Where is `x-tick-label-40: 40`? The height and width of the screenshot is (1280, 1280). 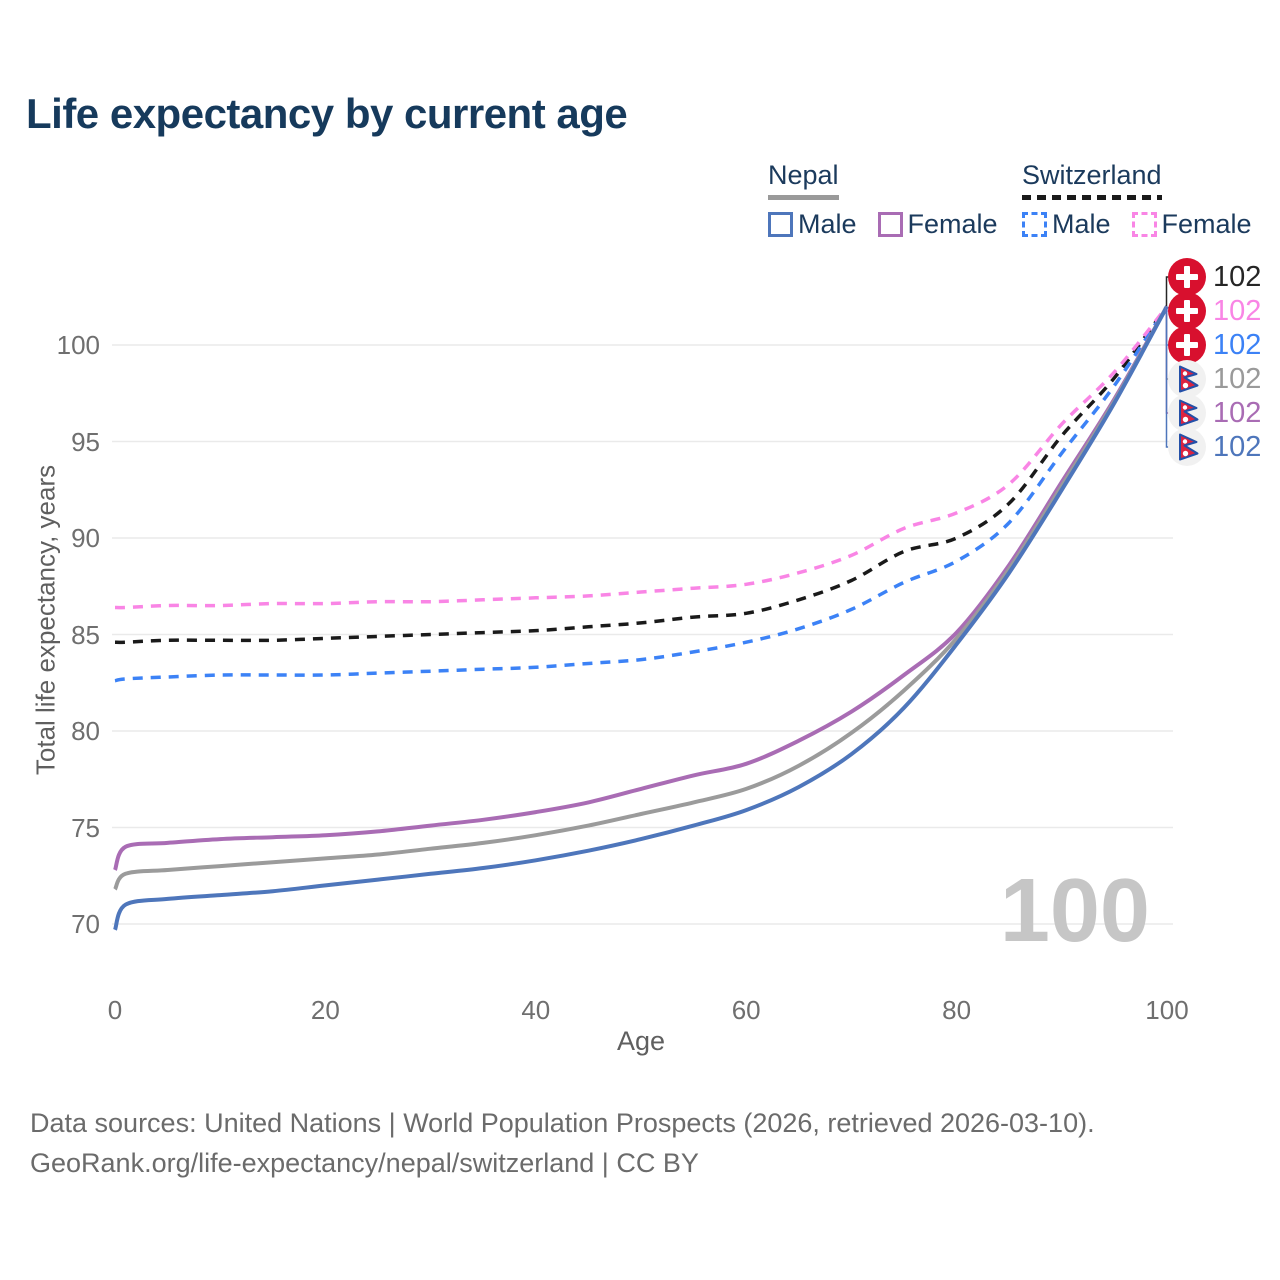
x-tick-label-40: 40 is located at coordinates (536, 1010).